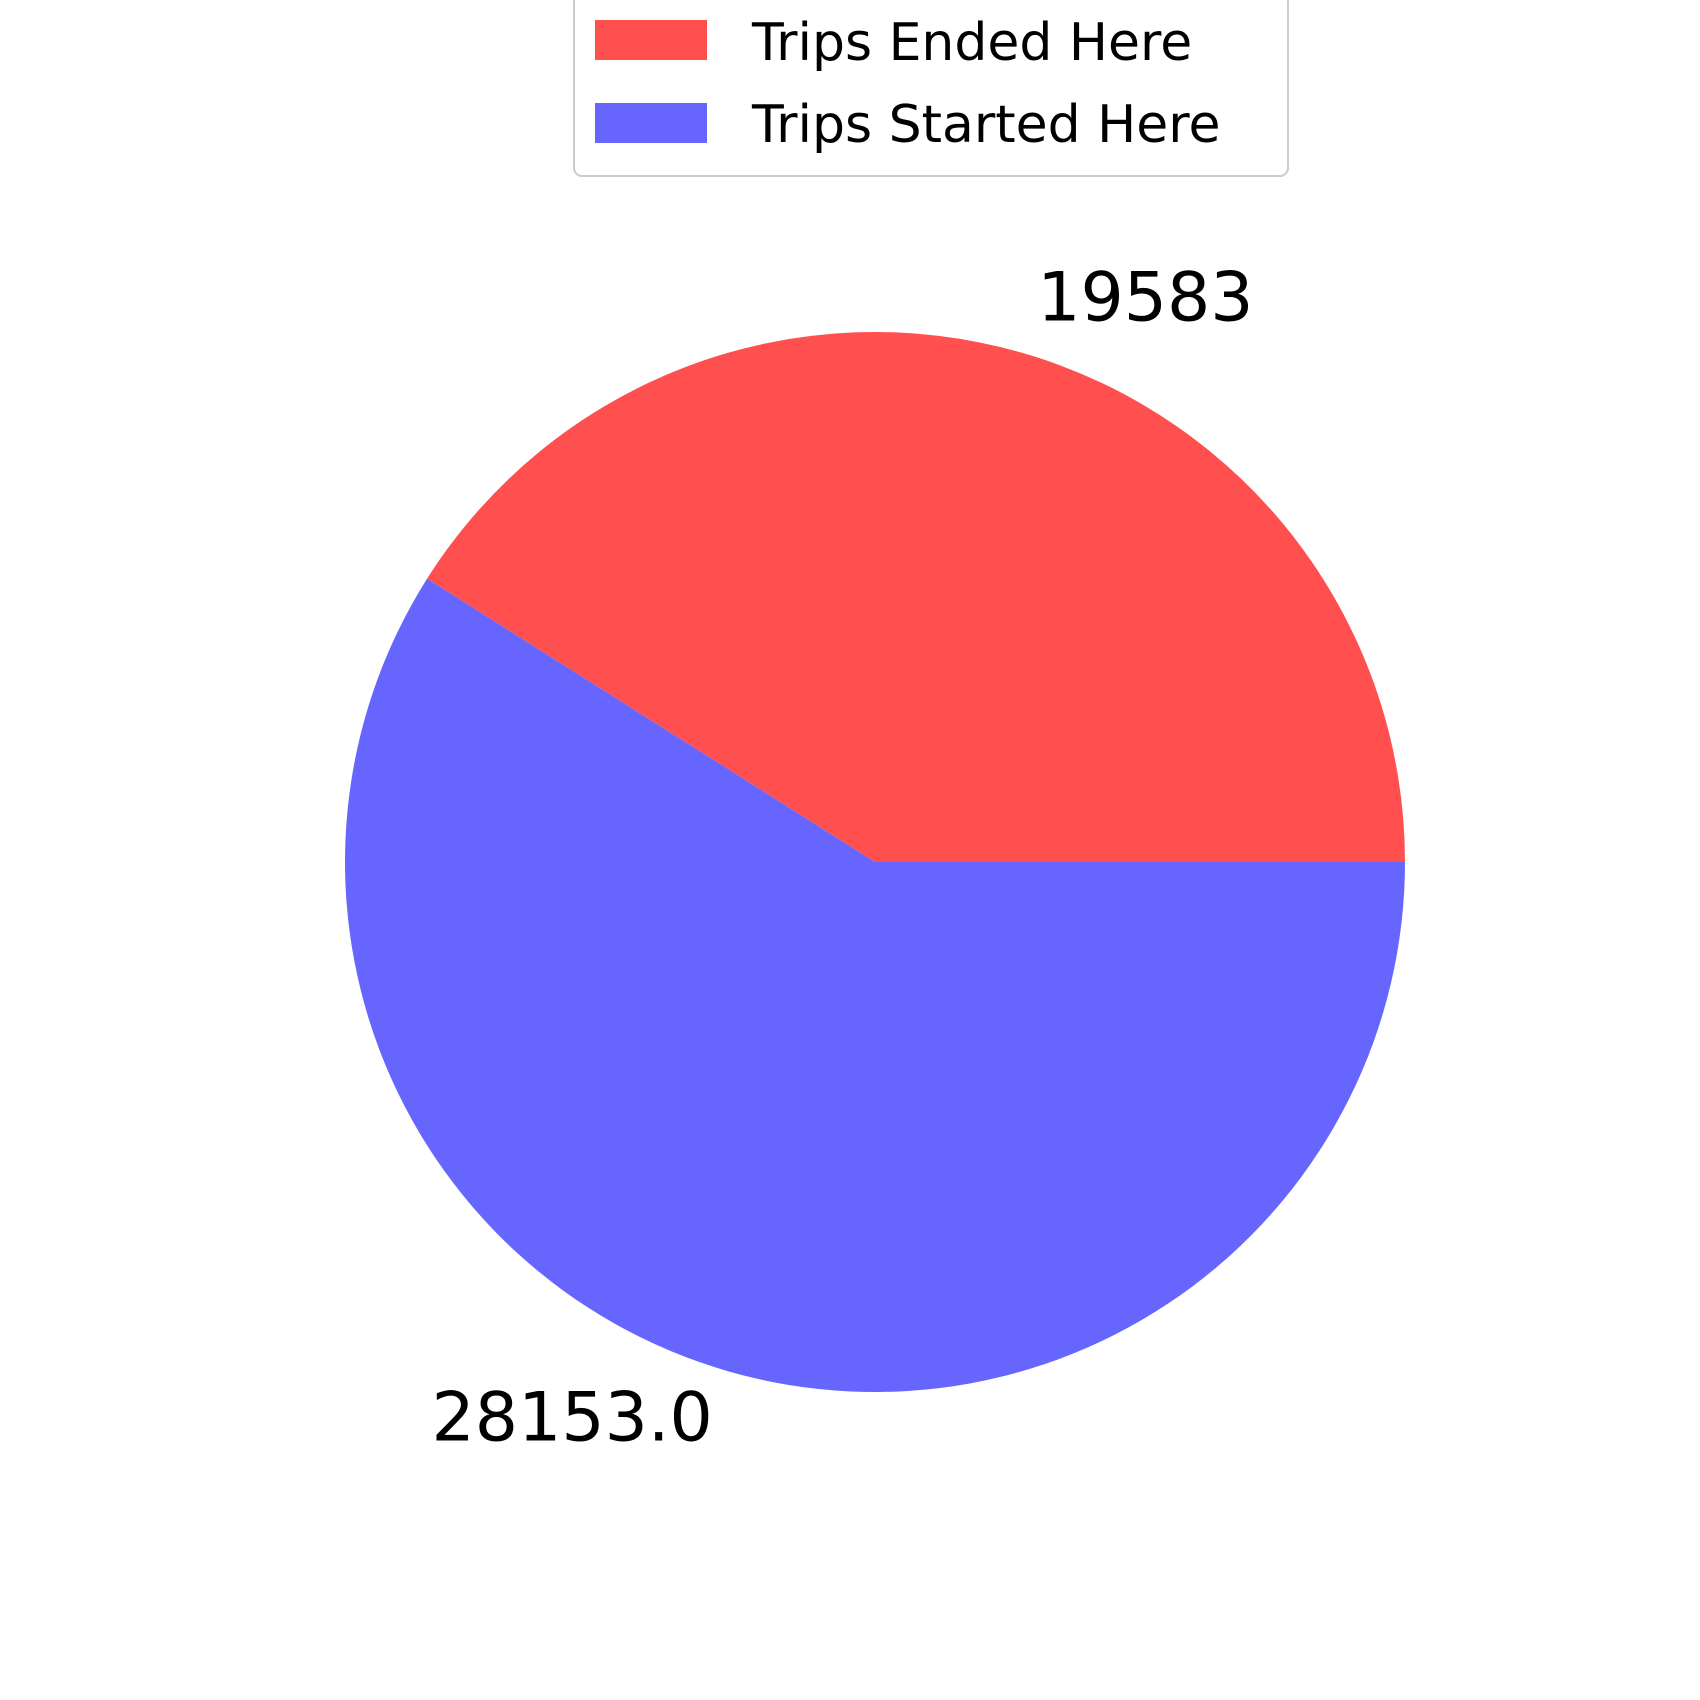  Describe the element at coordinates (971, 43) in the screenshot. I see `legend-label-trips-ended: Trips Ended Here` at that location.